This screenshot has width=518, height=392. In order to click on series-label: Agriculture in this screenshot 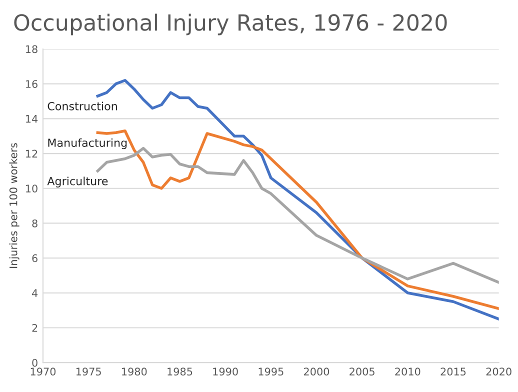, I will do `click(77, 182)`.